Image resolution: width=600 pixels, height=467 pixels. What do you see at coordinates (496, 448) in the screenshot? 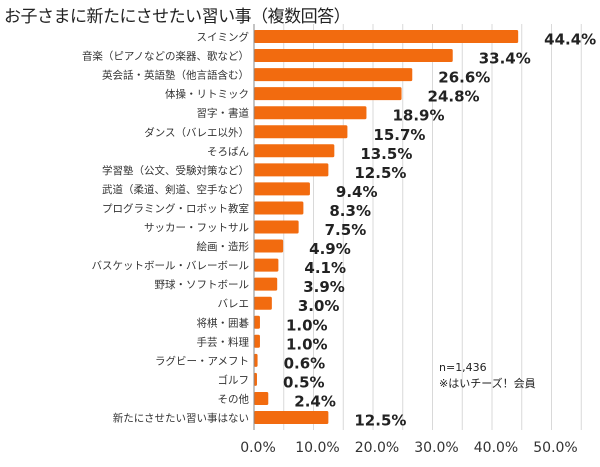
I see `x-tick-label: 40.0%` at bounding box center [496, 448].